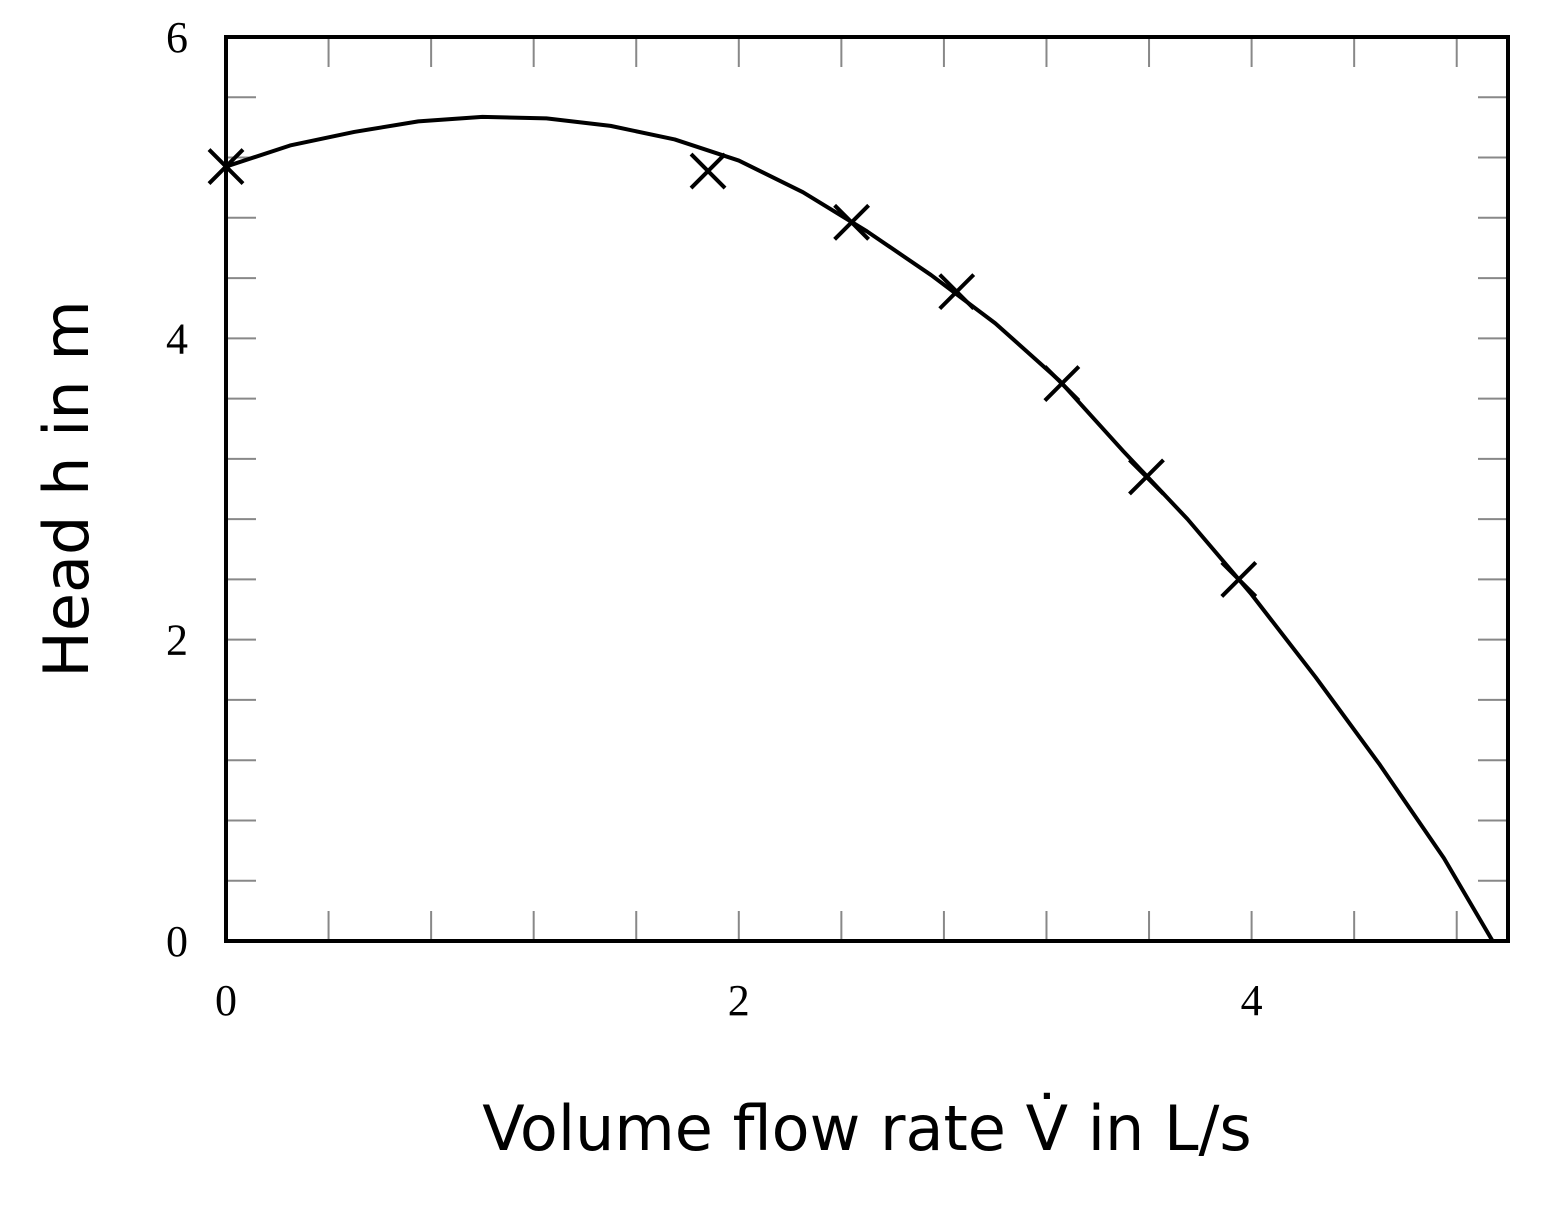  What do you see at coordinates (1252, 1000) in the screenshot?
I see `x-tick-label: 4` at bounding box center [1252, 1000].